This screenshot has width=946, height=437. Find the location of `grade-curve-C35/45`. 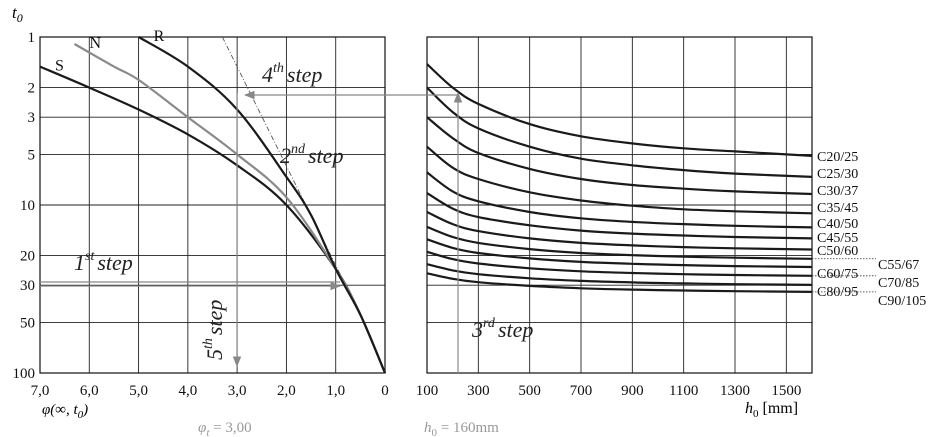

grade-curve-C35/45 is located at coordinates (619, 180).